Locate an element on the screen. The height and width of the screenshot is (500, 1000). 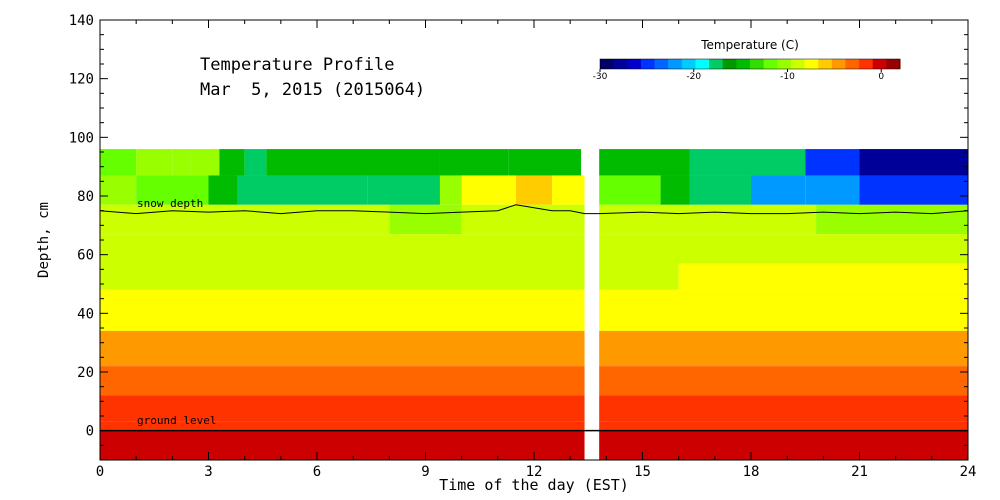
colorbar-title: Temperature (C) is located at coordinates (749, 45).